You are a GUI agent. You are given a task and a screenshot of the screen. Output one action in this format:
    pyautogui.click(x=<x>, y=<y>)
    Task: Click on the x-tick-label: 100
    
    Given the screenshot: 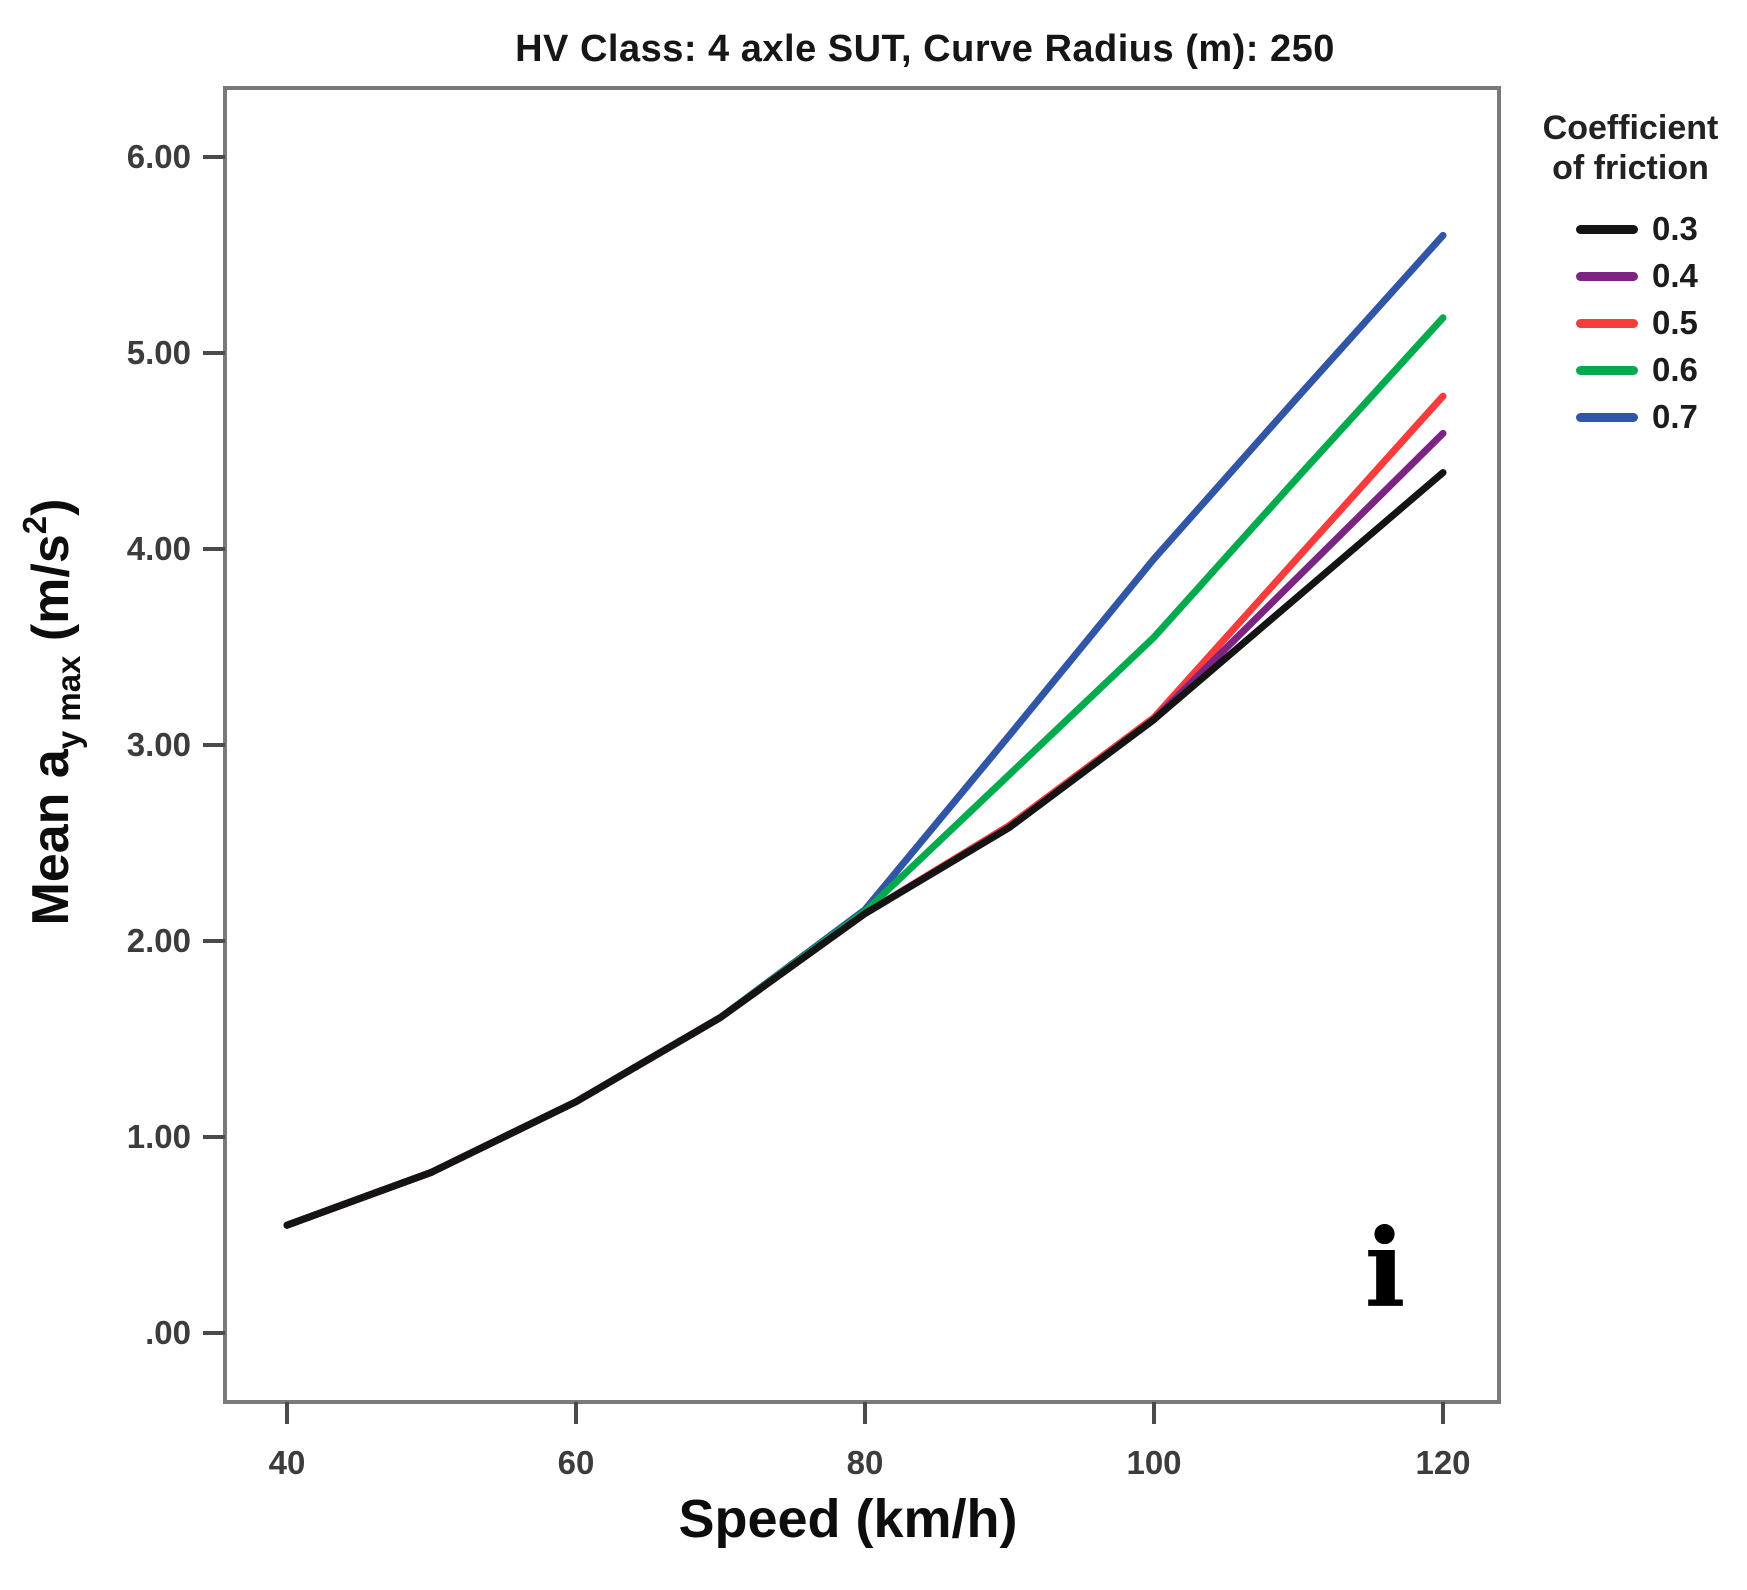 What is the action you would take?
    pyautogui.click(x=1153, y=1462)
    